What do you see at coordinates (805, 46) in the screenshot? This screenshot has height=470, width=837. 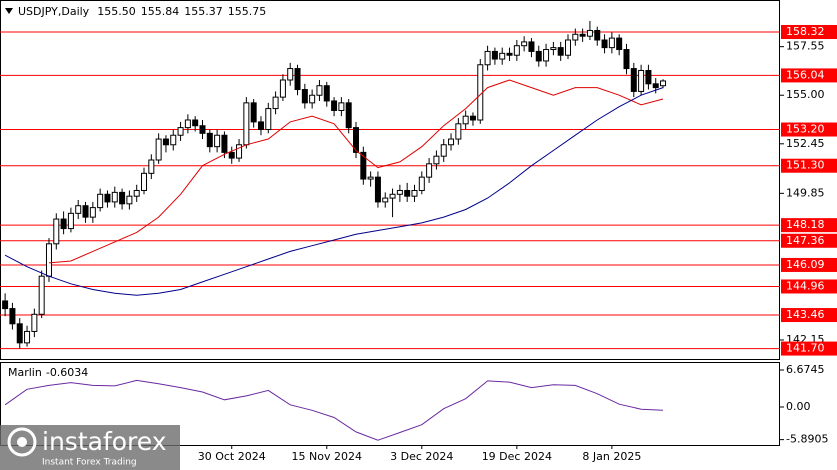 I see `y-tick-label: 157.55` at bounding box center [805, 46].